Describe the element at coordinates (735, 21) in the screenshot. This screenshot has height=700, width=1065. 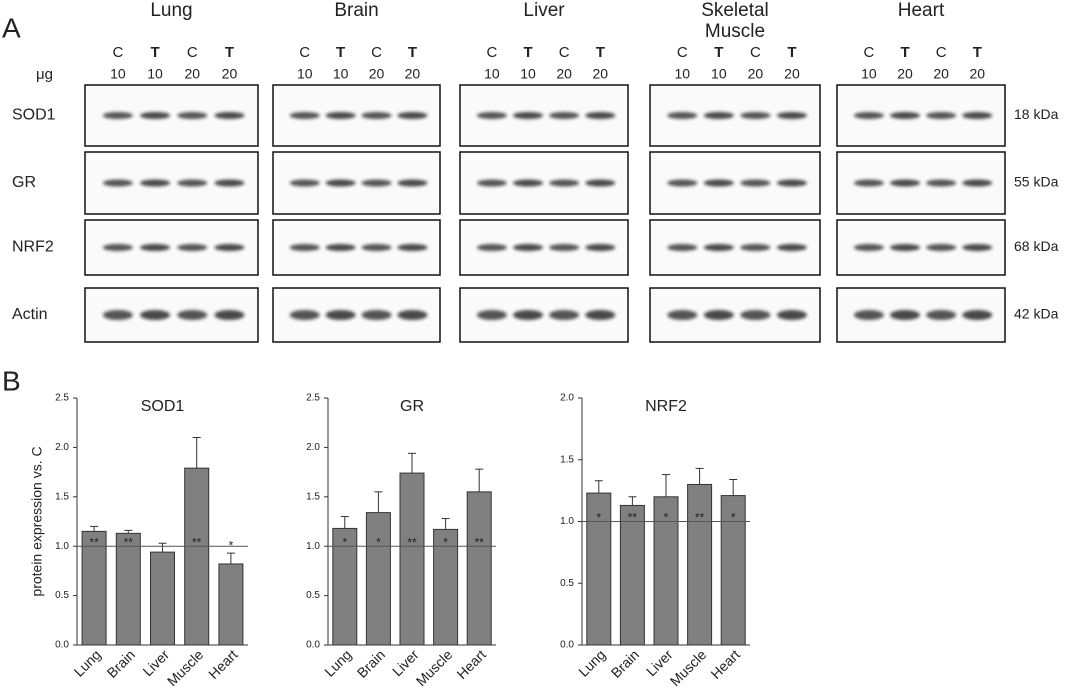
I see `tissue-name: Skeletal Muscle` at that location.